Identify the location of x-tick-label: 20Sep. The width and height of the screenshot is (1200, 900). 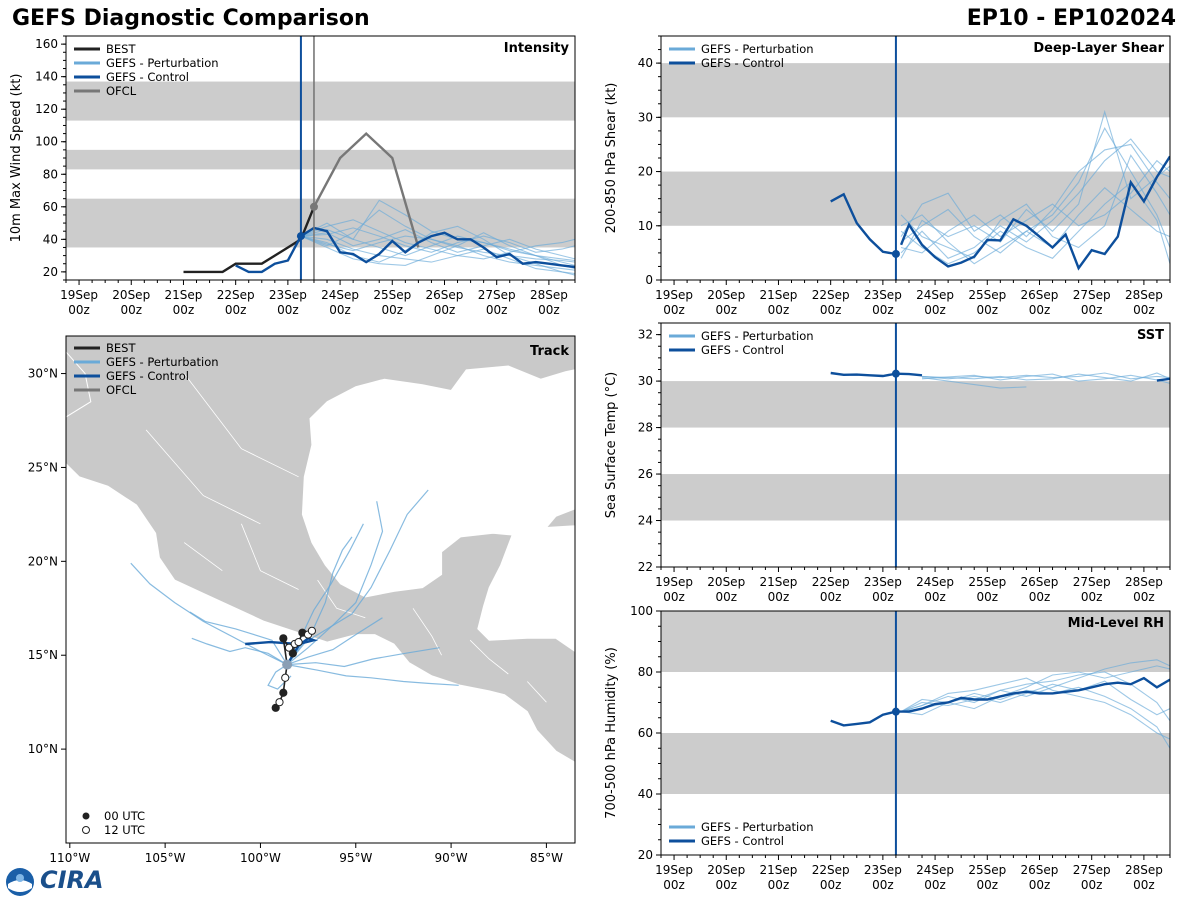
(726, 582).